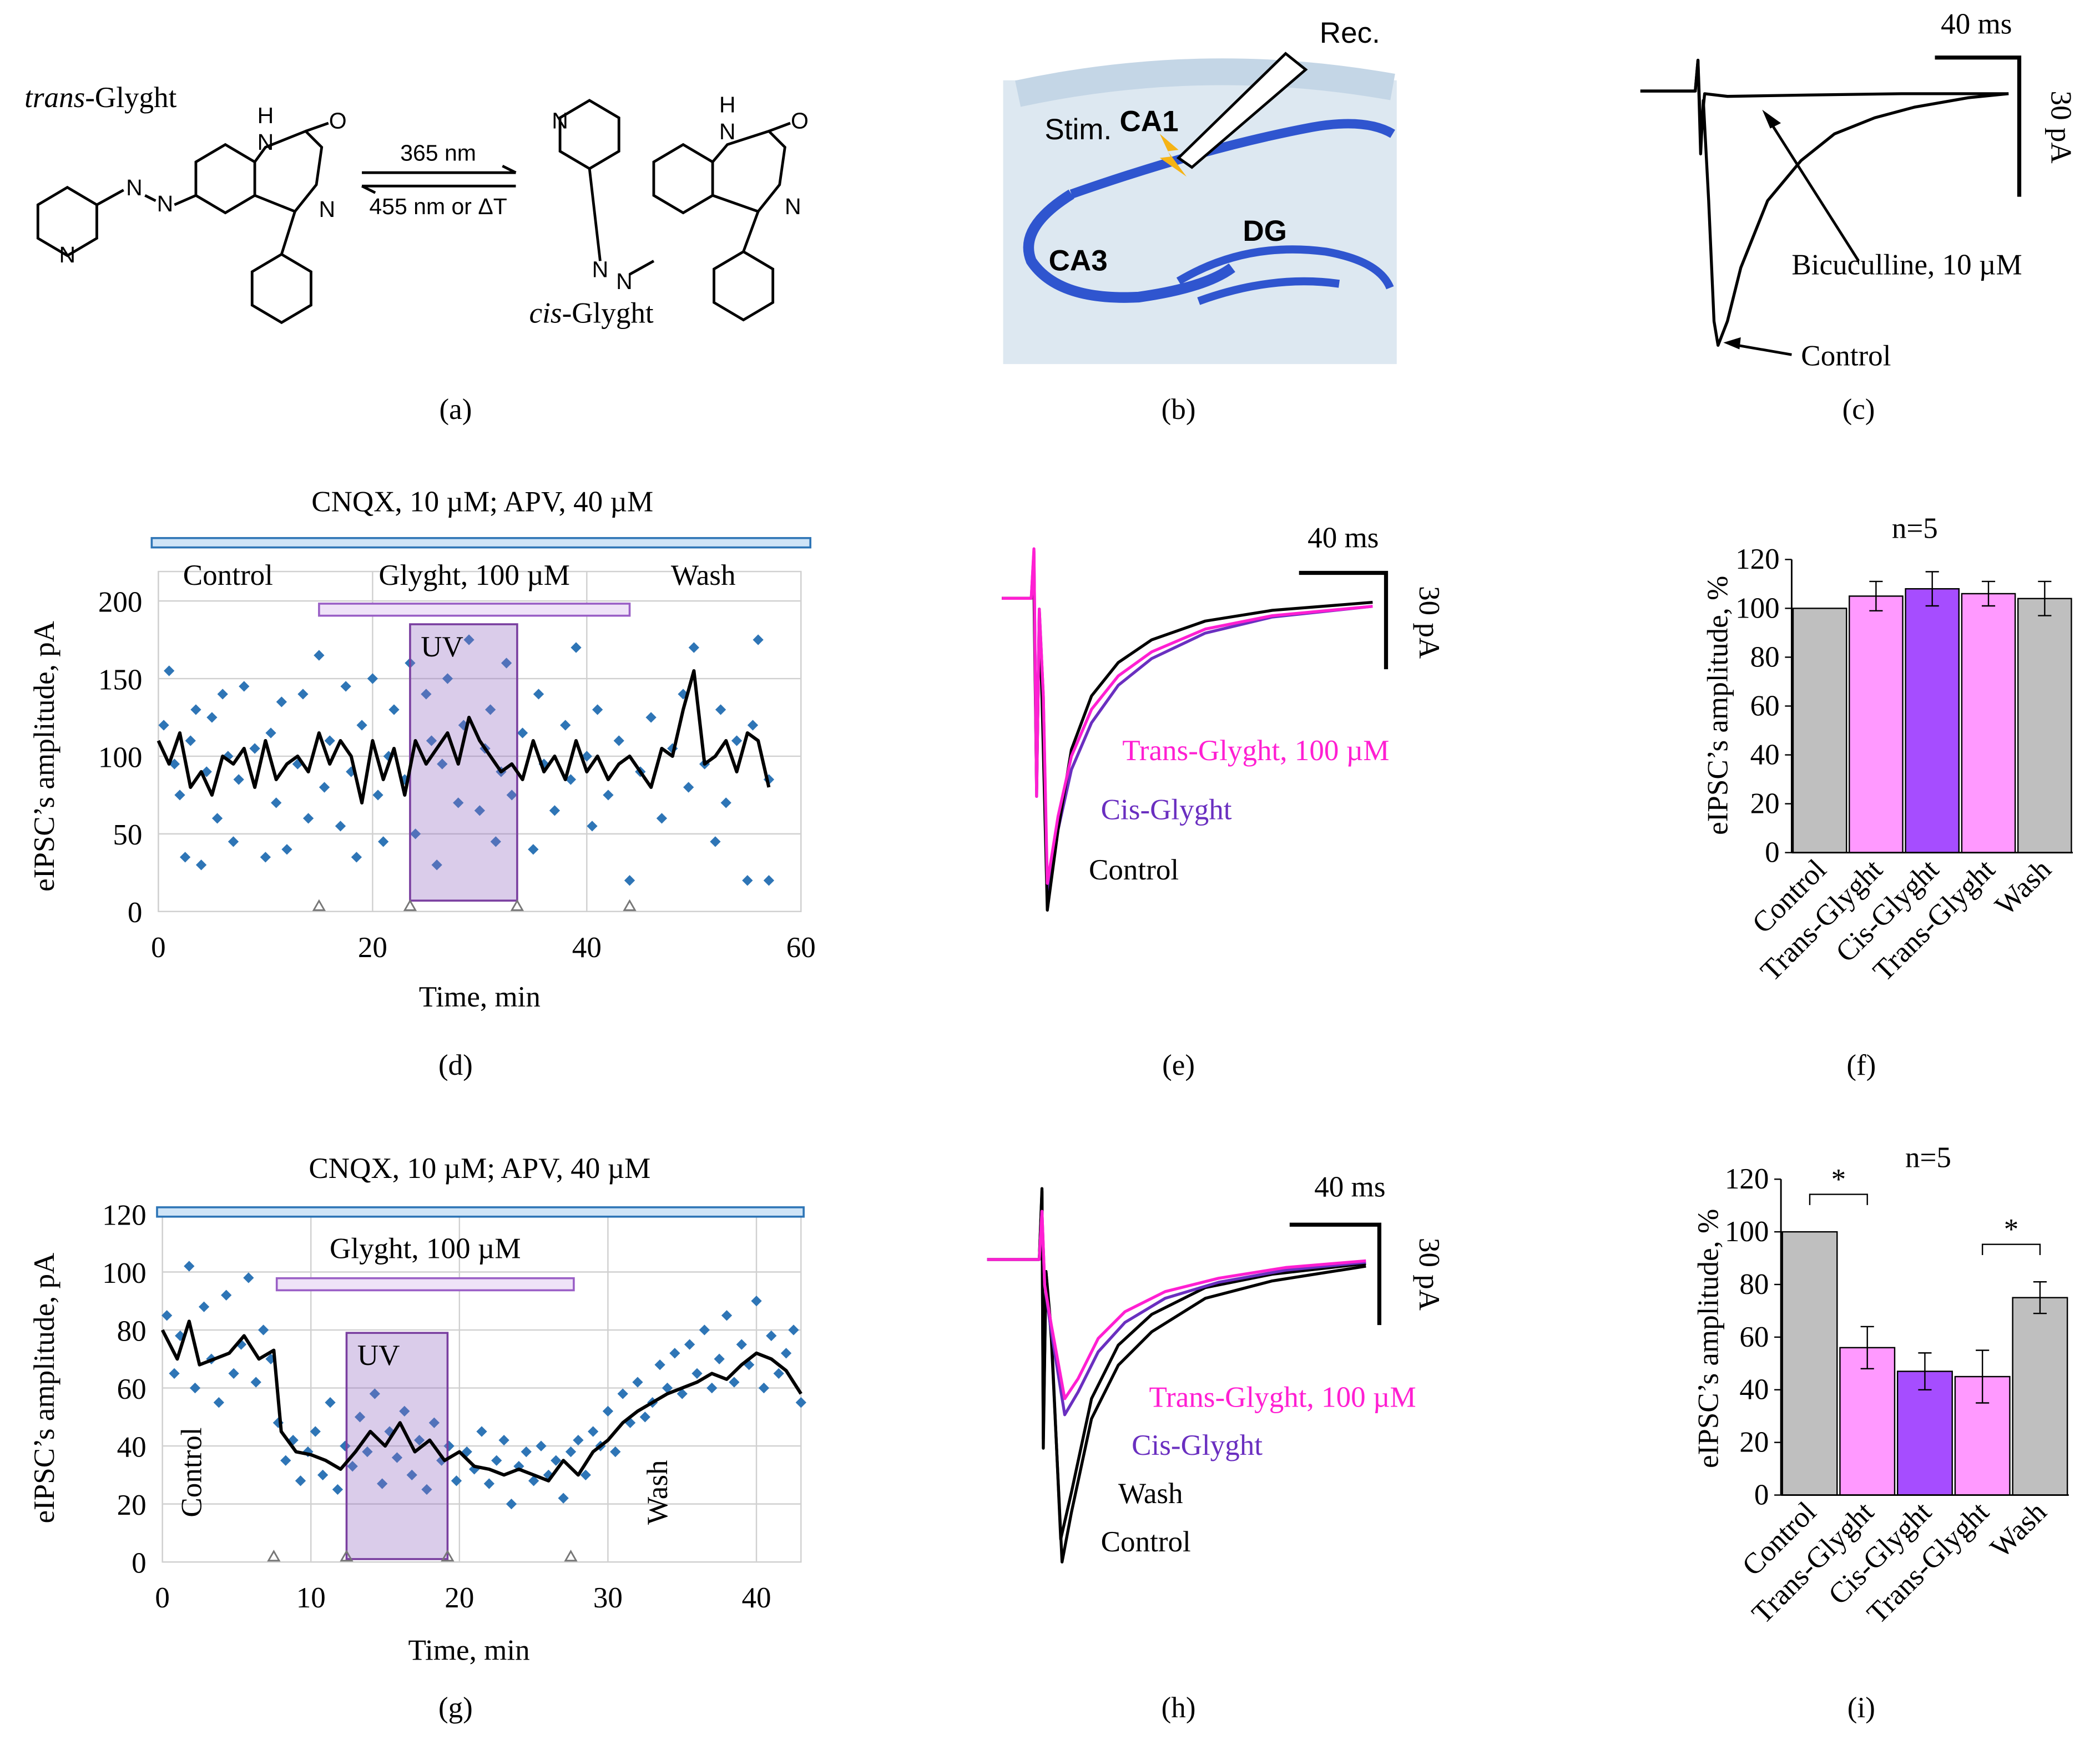  What do you see at coordinates (474, 575) in the screenshot?
I see `treatment-label: Glyght, 100 µM` at bounding box center [474, 575].